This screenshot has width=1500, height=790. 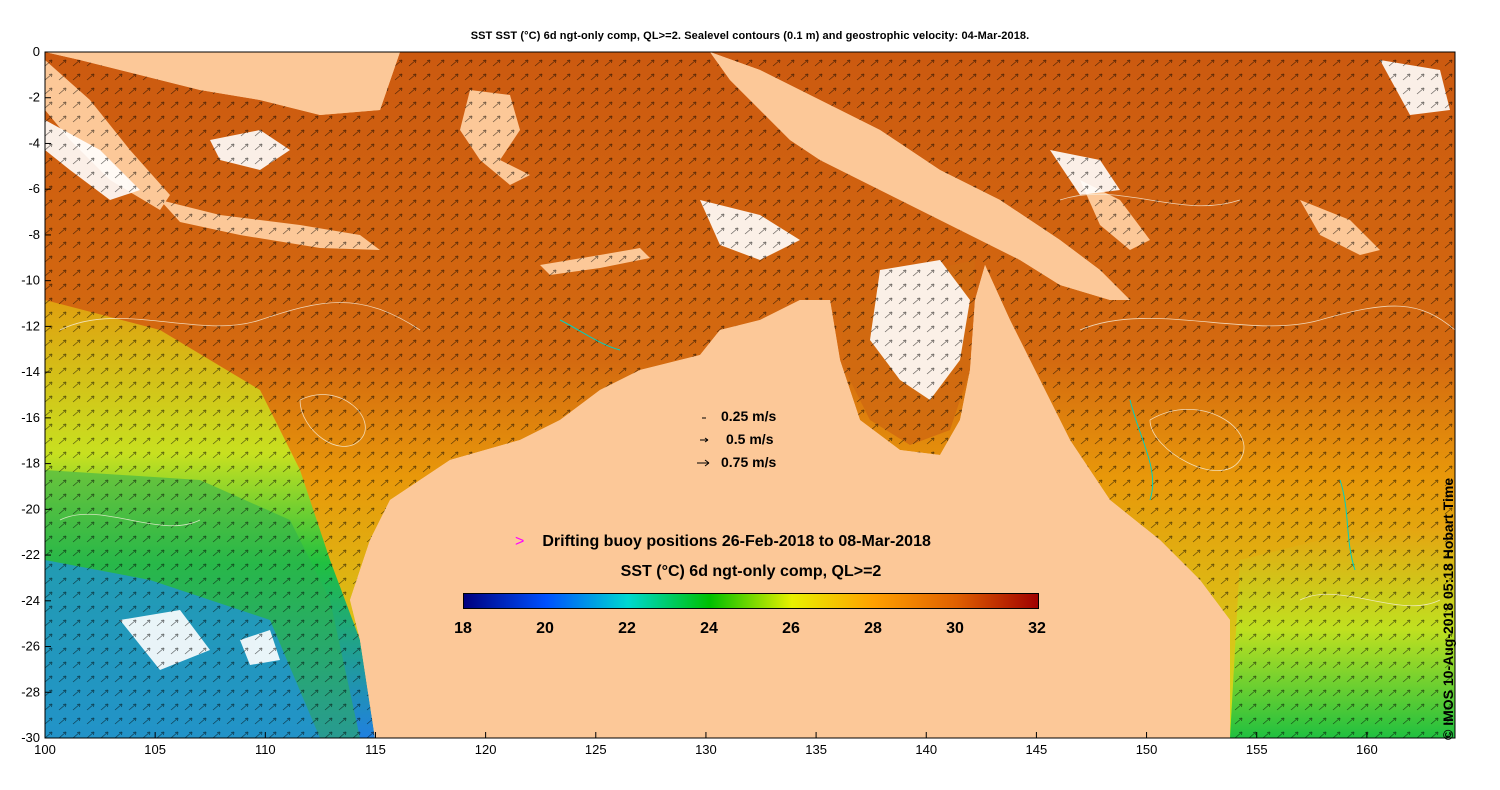 I want to click on buoy-marker-icon: >, so click(x=520, y=541).